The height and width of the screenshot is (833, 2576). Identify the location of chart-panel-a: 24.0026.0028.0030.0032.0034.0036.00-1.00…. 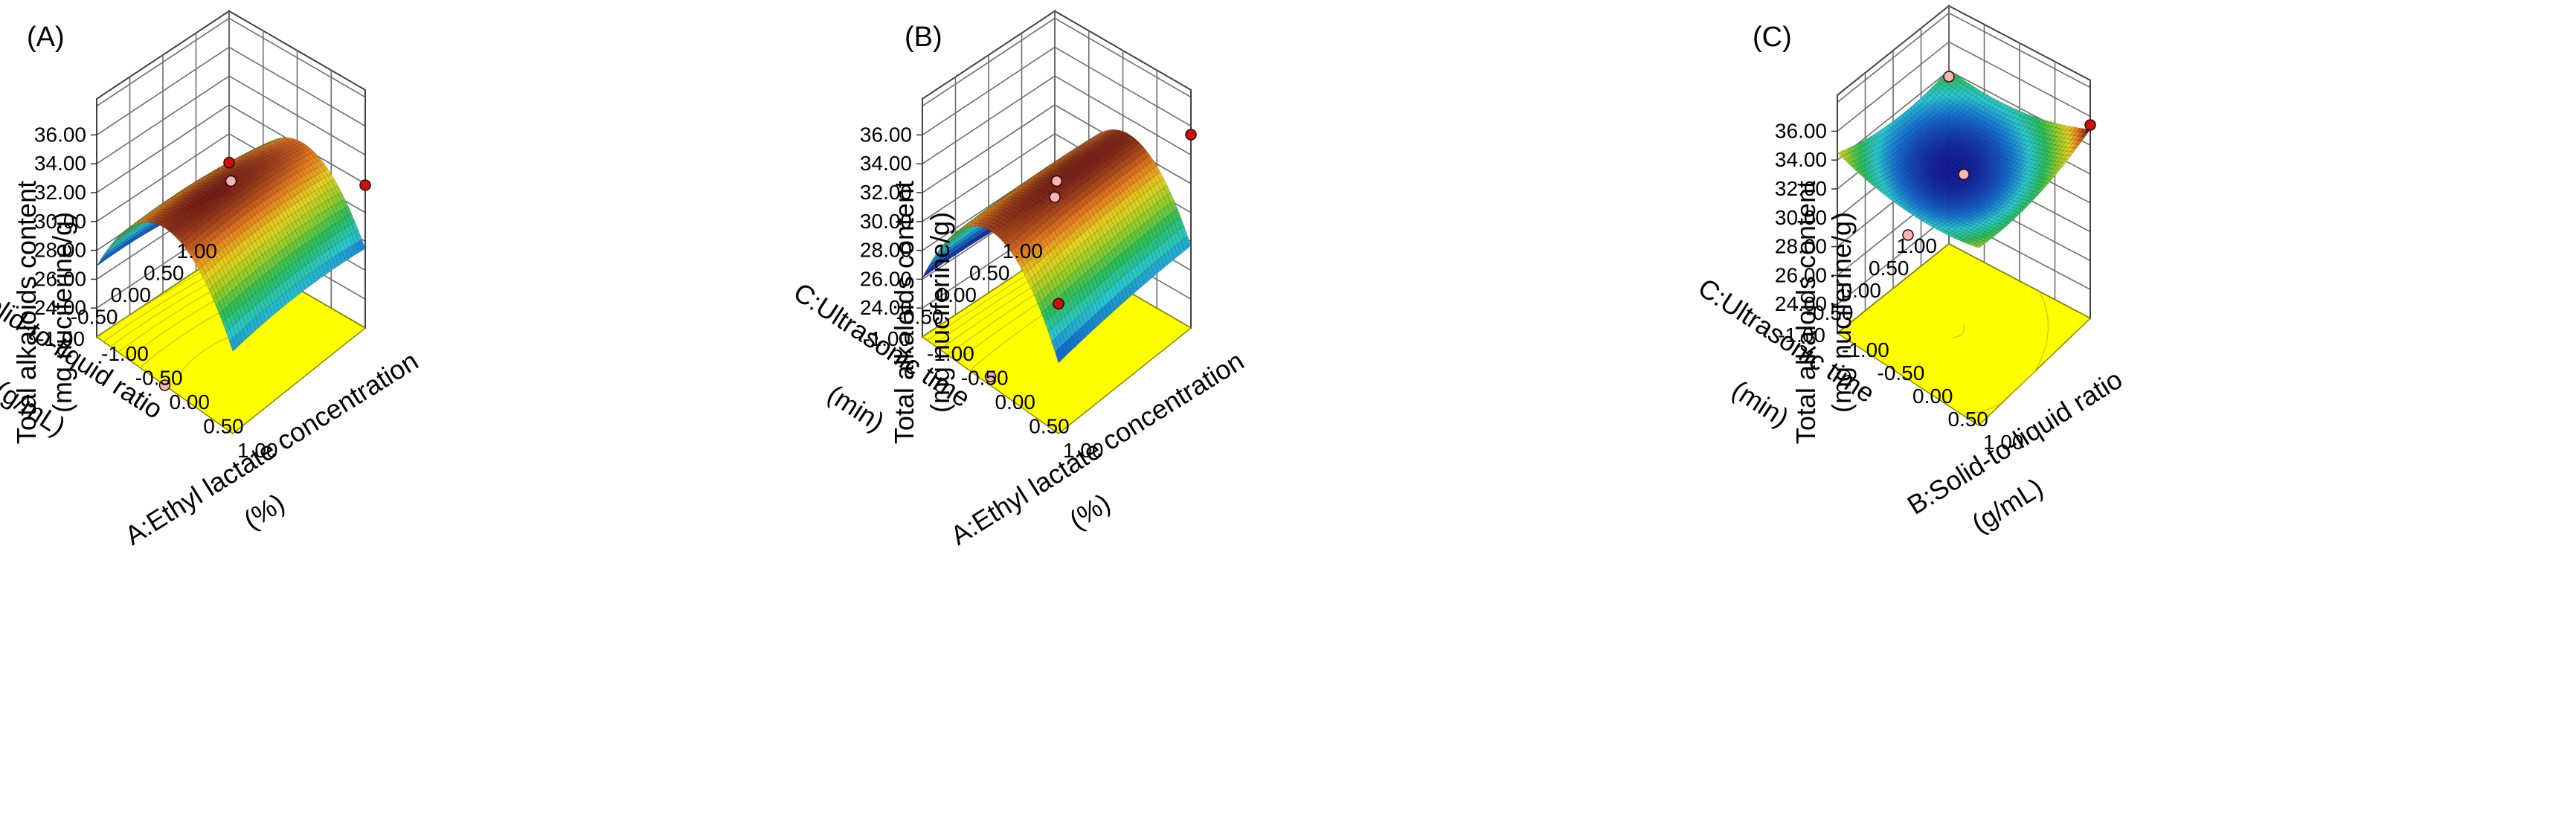
(211, 280).